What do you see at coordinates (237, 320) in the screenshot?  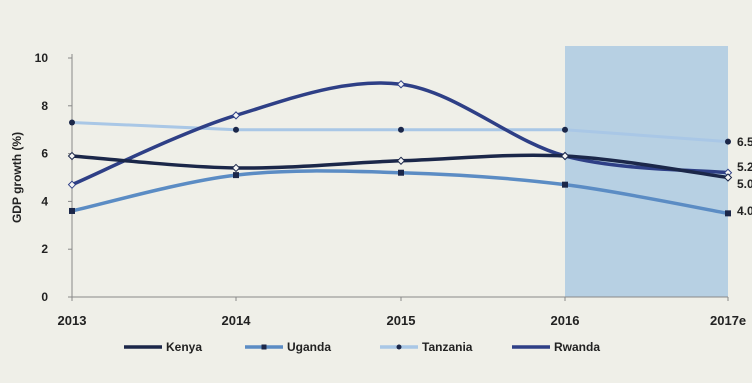 I see `x-tick-label: 2014` at bounding box center [237, 320].